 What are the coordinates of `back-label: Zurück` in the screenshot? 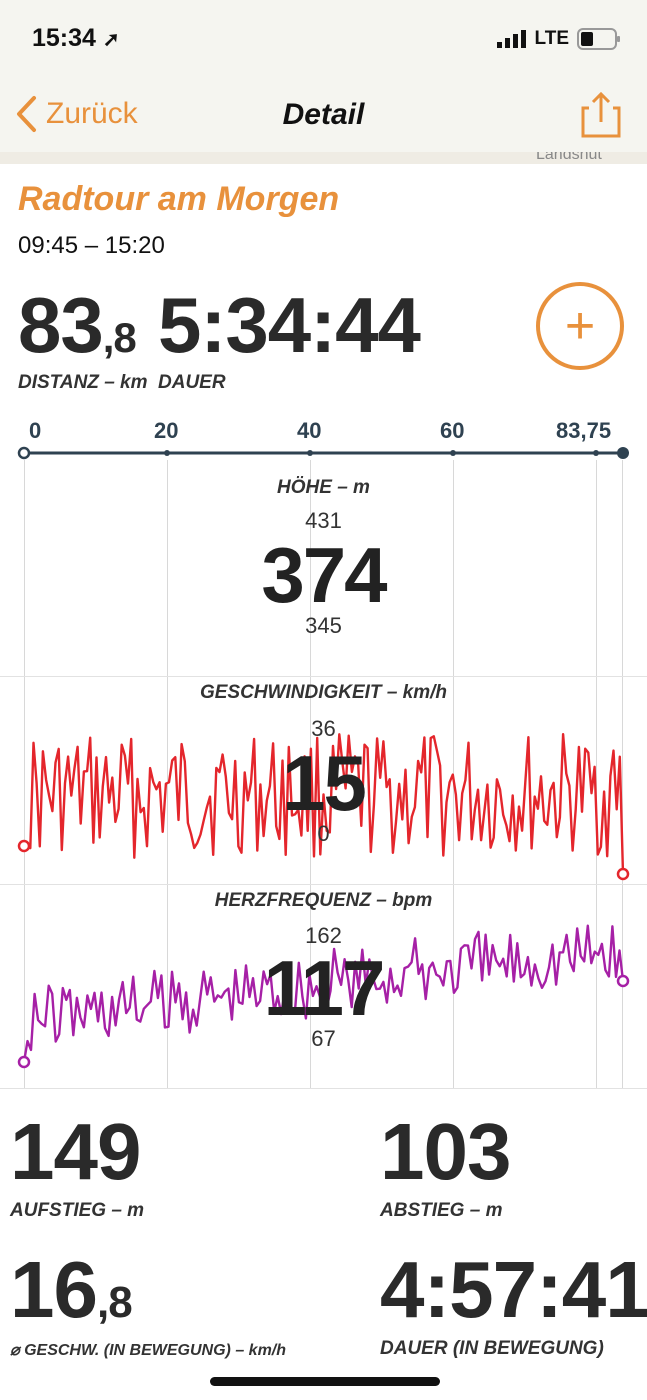 It's located at (92, 113).